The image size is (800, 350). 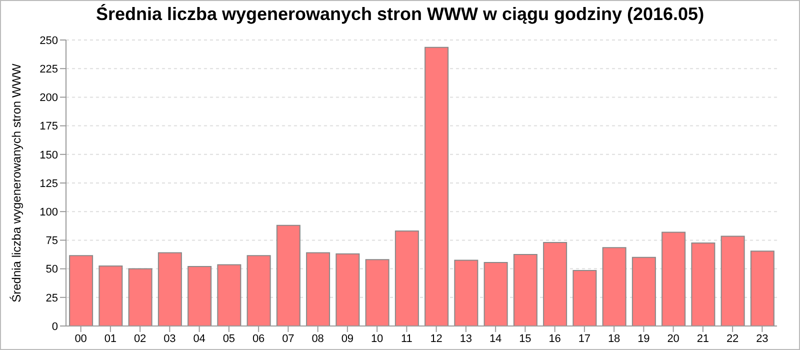 I want to click on y-tick-label: 225, so click(x=49, y=70).